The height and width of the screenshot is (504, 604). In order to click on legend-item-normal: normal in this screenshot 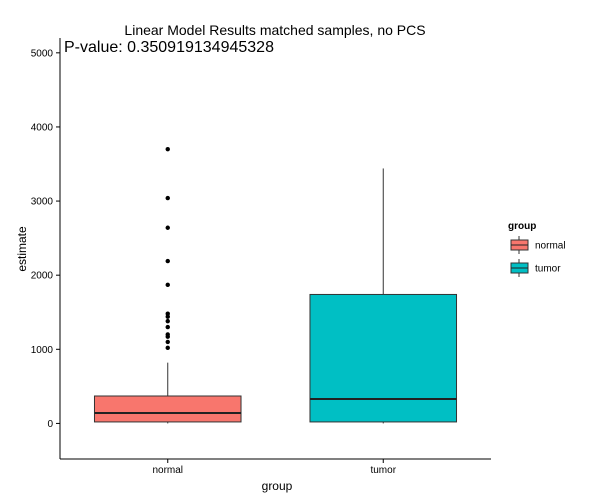, I will do `click(538, 245)`.